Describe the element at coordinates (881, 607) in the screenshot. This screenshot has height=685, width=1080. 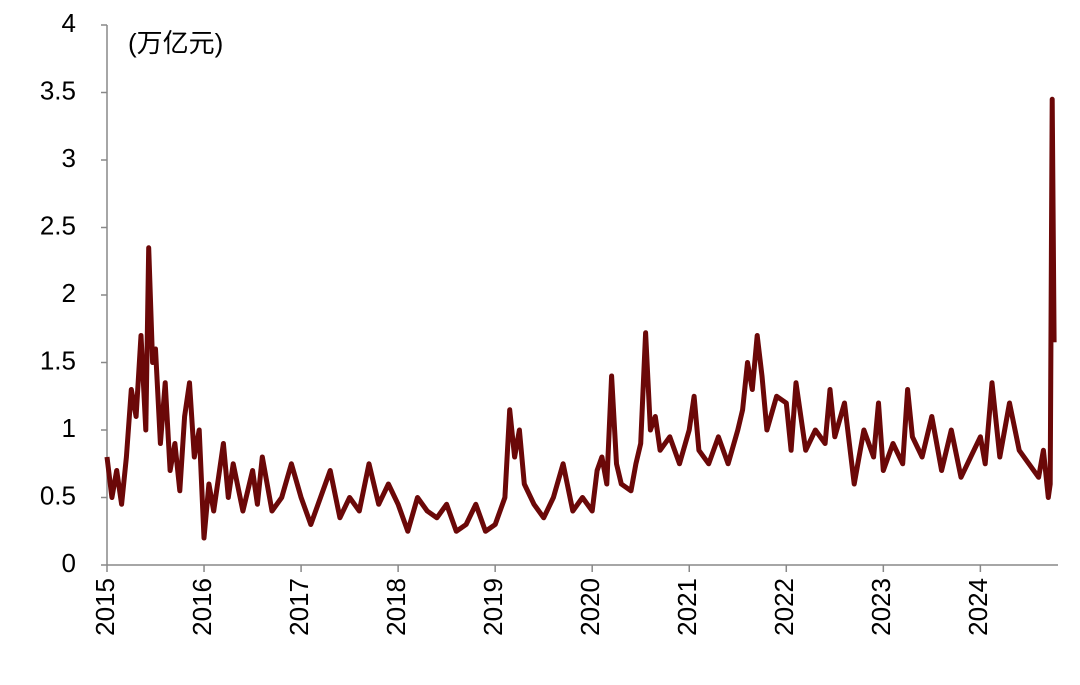
I see `x-tick-label: 2023` at that location.